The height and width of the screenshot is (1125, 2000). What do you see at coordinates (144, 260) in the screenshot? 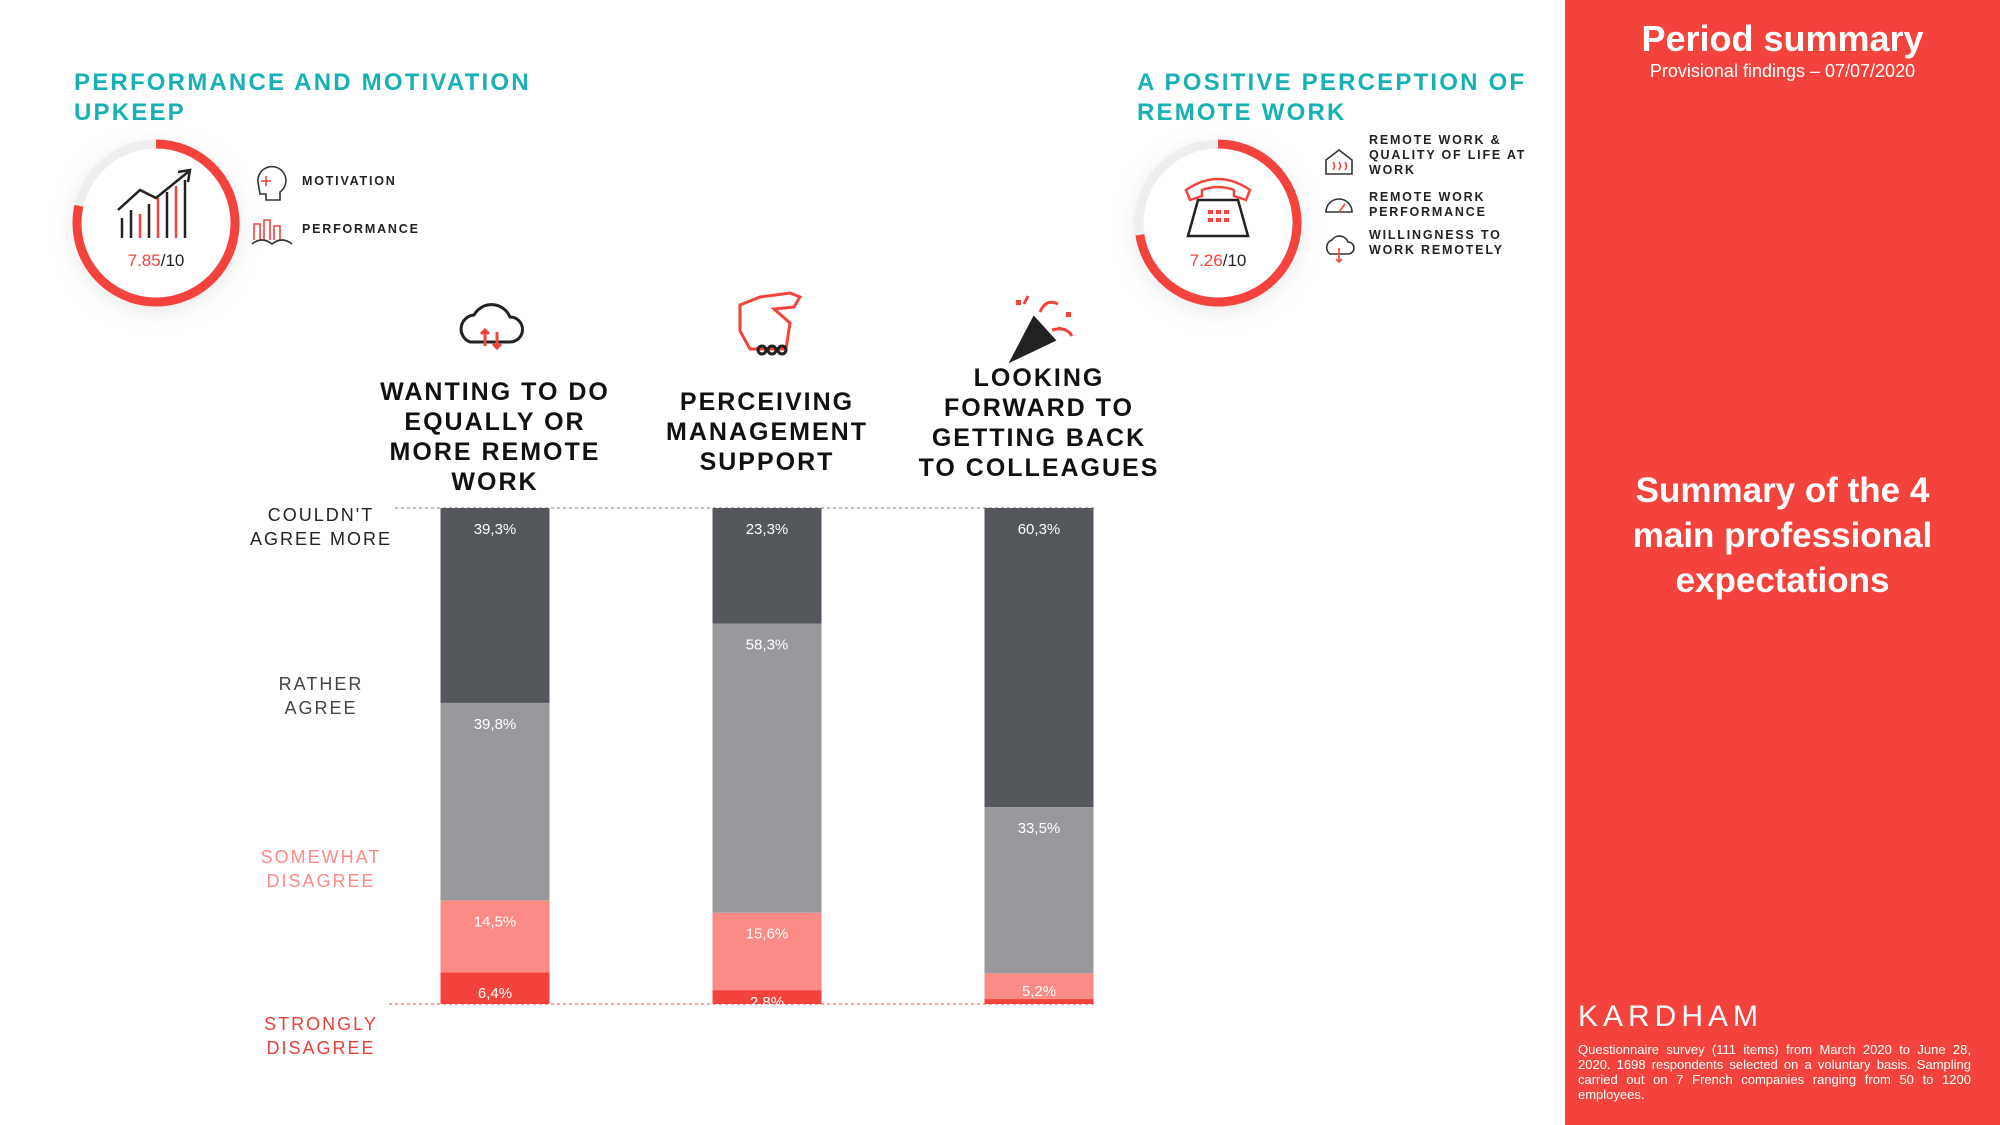
I see `score-value: 7.85` at bounding box center [144, 260].